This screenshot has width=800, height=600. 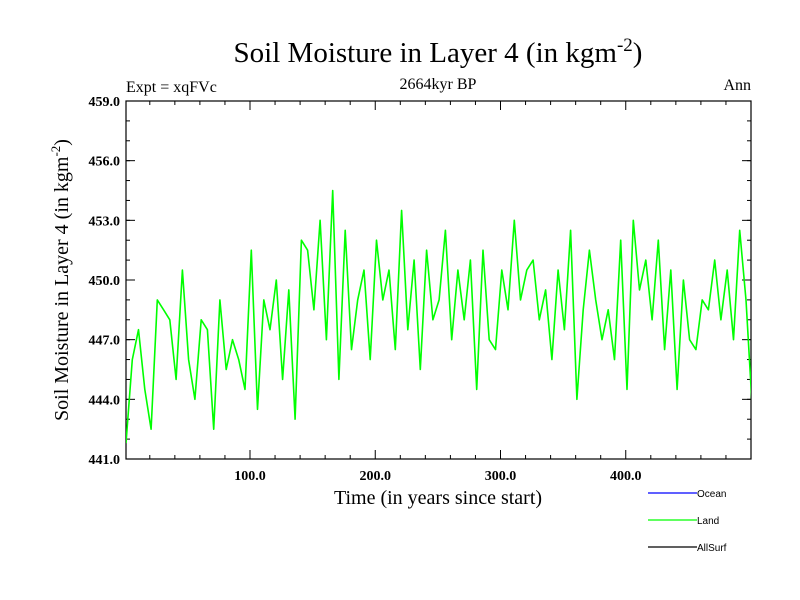 What do you see at coordinates (250, 476) in the screenshot?
I see `x-tick-label: 100.0` at bounding box center [250, 476].